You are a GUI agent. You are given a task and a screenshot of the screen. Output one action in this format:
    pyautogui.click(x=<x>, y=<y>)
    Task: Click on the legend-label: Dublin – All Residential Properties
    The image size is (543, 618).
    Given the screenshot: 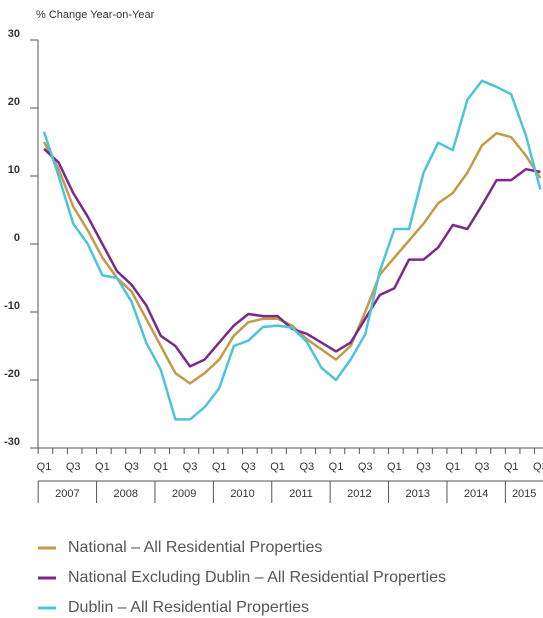 What is the action you would take?
    pyautogui.click(x=188, y=607)
    